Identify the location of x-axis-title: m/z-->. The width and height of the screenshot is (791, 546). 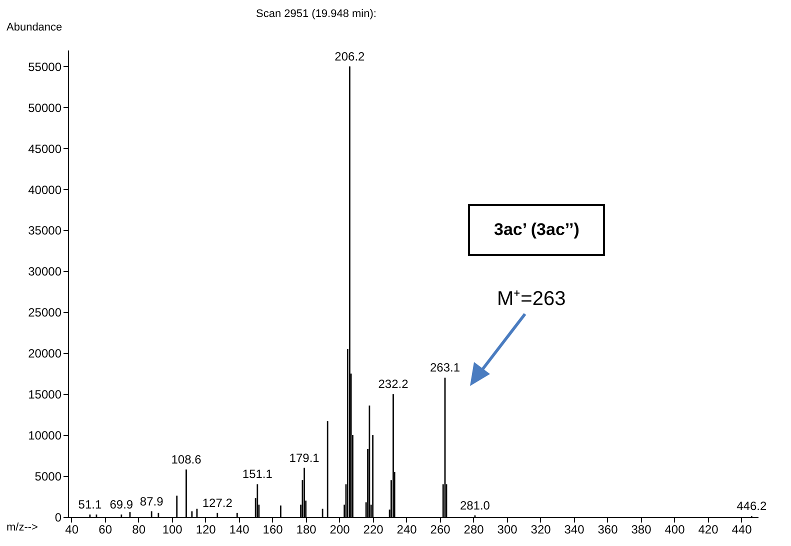
(22, 528).